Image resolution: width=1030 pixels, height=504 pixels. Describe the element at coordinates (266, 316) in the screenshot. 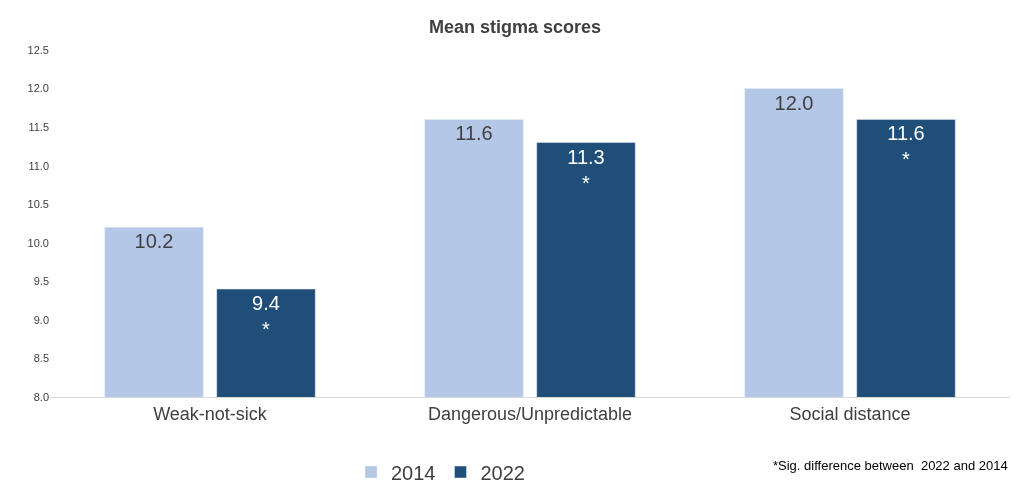

I see `data-label: 9.4 *` at that location.